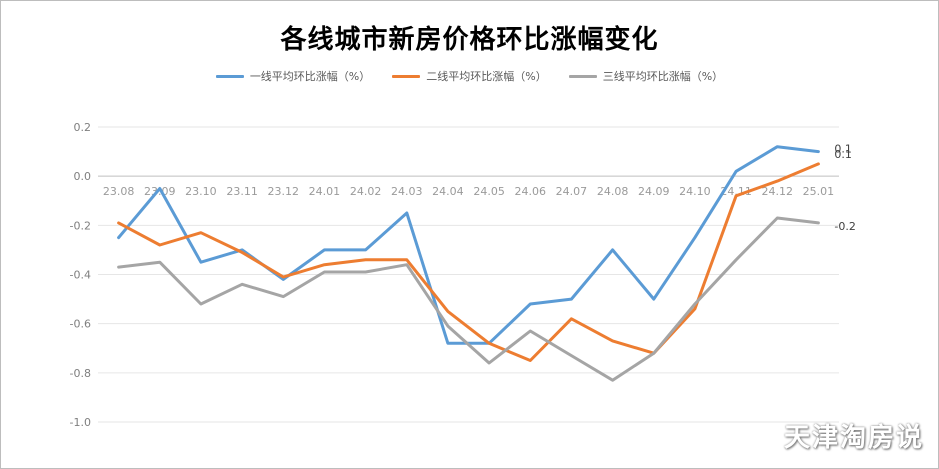  What do you see at coordinates (83, 127) in the screenshot?
I see `y-tick-label: 0.2` at bounding box center [83, 127].